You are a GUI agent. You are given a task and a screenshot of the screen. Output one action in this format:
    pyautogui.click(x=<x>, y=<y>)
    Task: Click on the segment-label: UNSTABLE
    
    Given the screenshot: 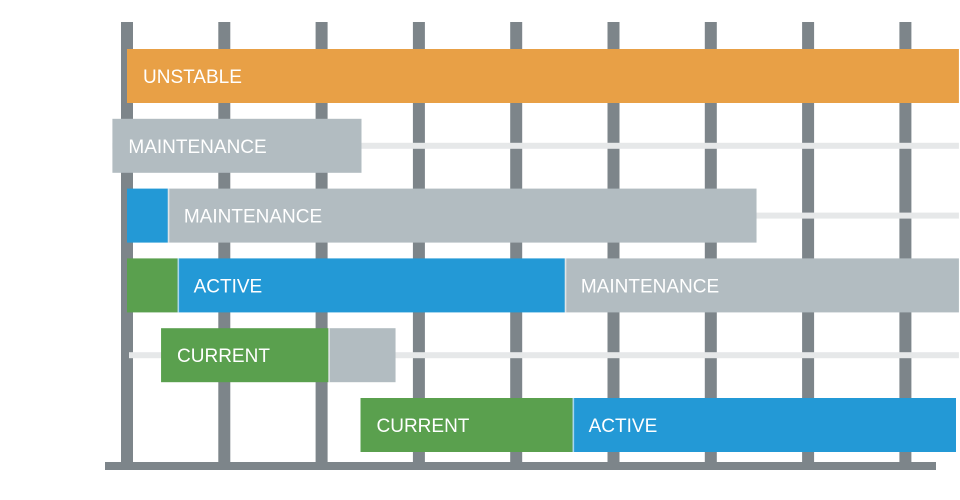 What is the action you would take?
    pyautogui.click(x=192, y=77)
    